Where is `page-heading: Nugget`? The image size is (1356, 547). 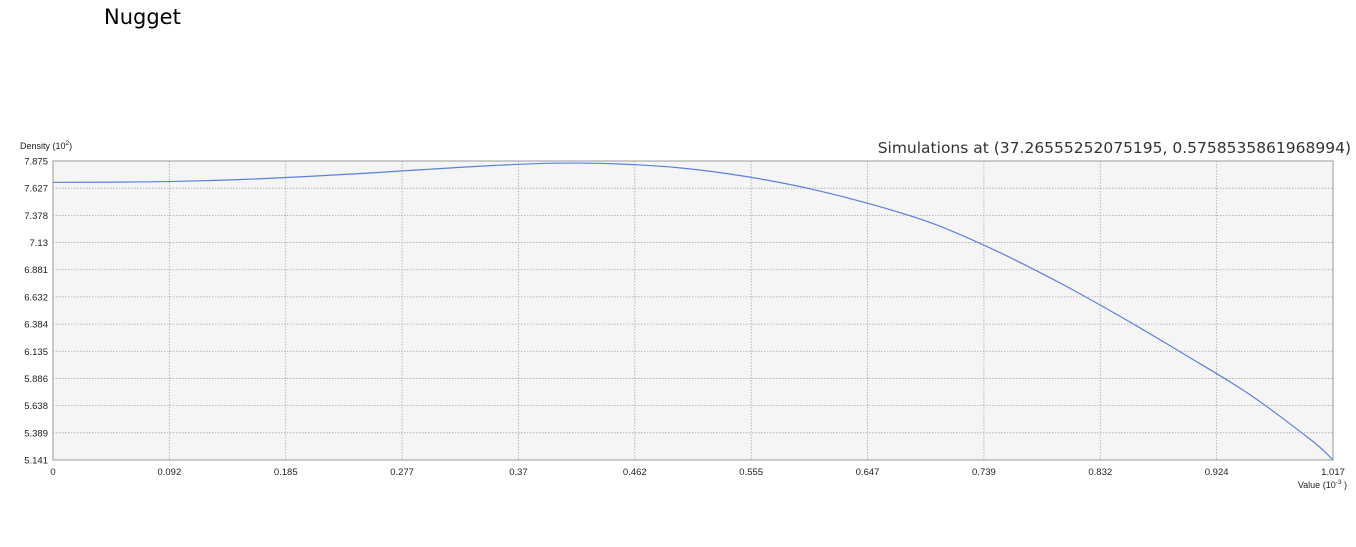 page-heading: Nugget is located at coordinates (142, 17).